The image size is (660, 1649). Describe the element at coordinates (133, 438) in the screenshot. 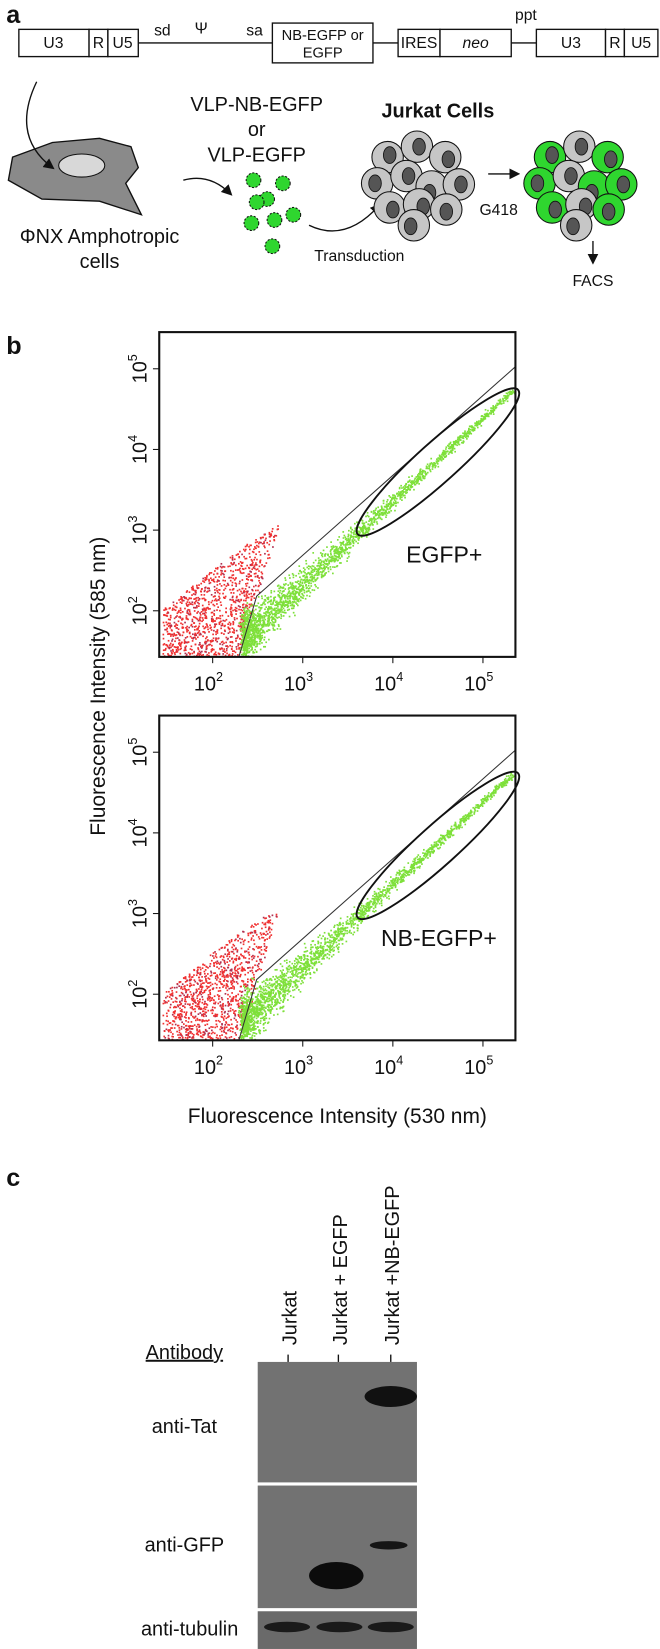

I see `tick-exp: 4` at that location.